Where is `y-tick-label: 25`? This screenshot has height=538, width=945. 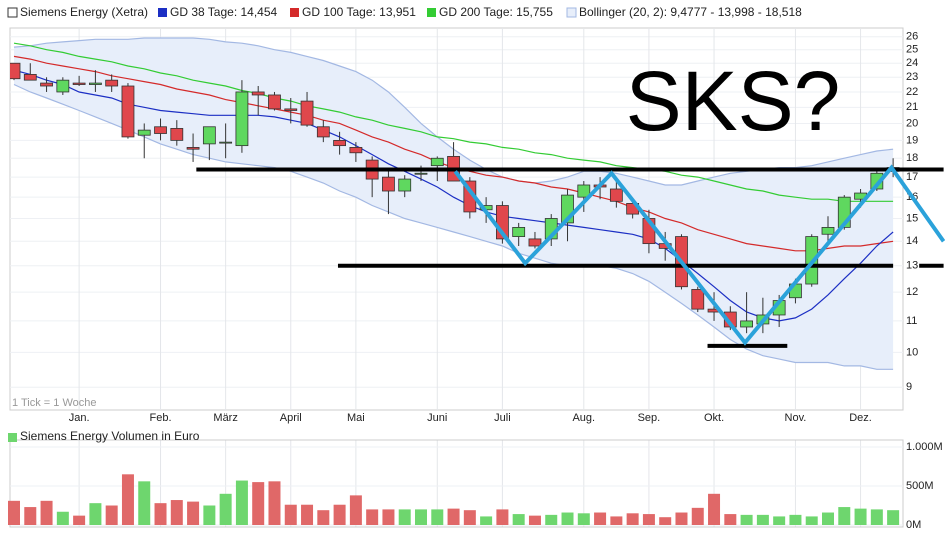
y-tick-label: 25 is located at coordinates (912, 50).